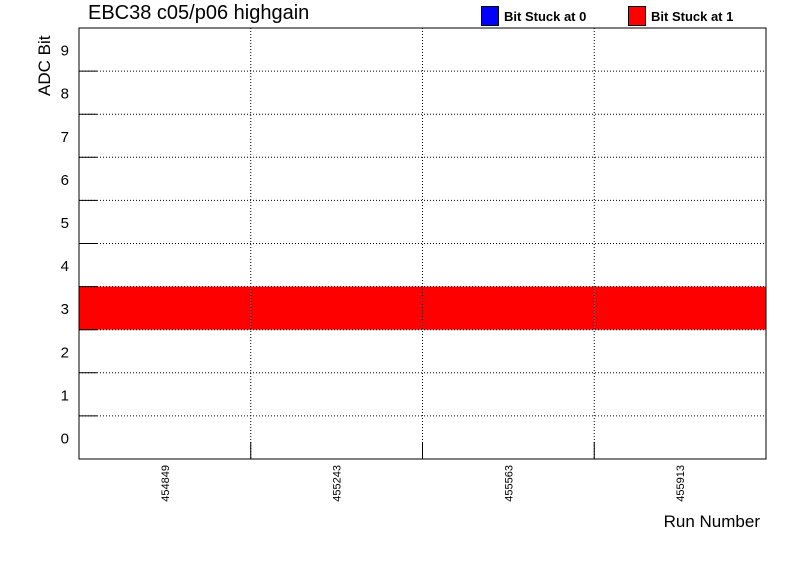 The width and height of the screenshot is (796, 574). I want to click on x-tick-label: 455243, so click(338, 483).